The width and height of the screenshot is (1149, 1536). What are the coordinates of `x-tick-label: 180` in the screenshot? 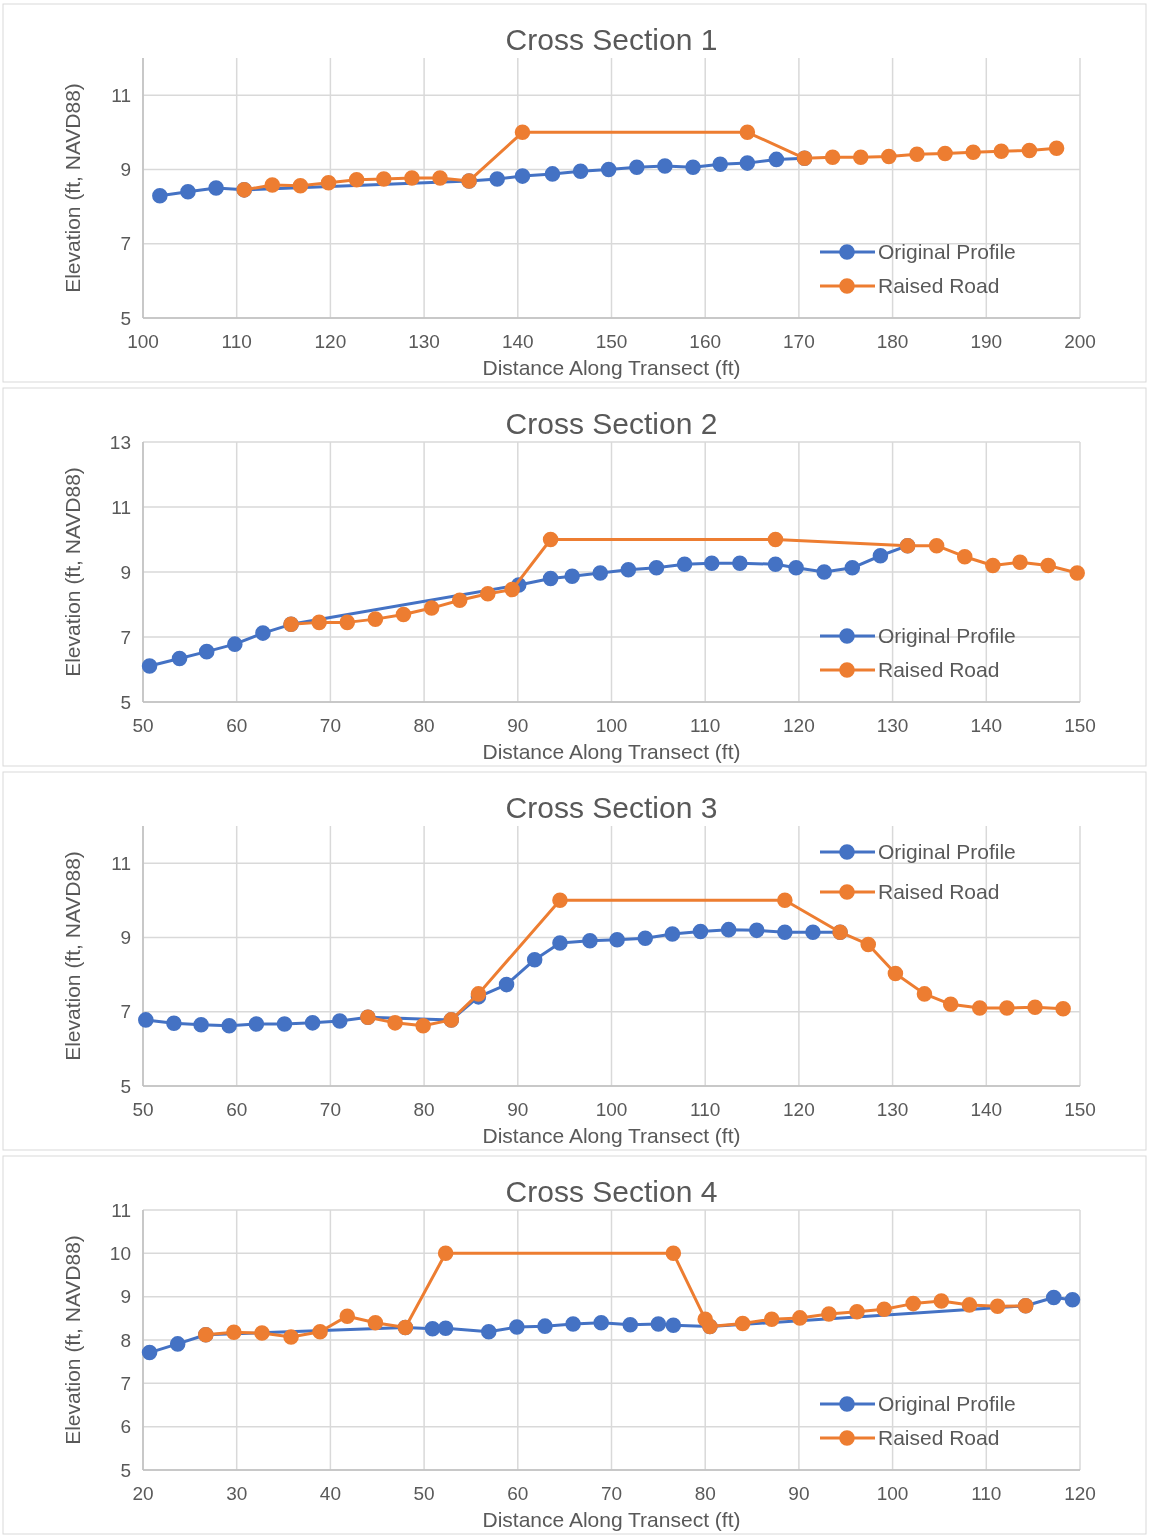 It's located at (892, 341).